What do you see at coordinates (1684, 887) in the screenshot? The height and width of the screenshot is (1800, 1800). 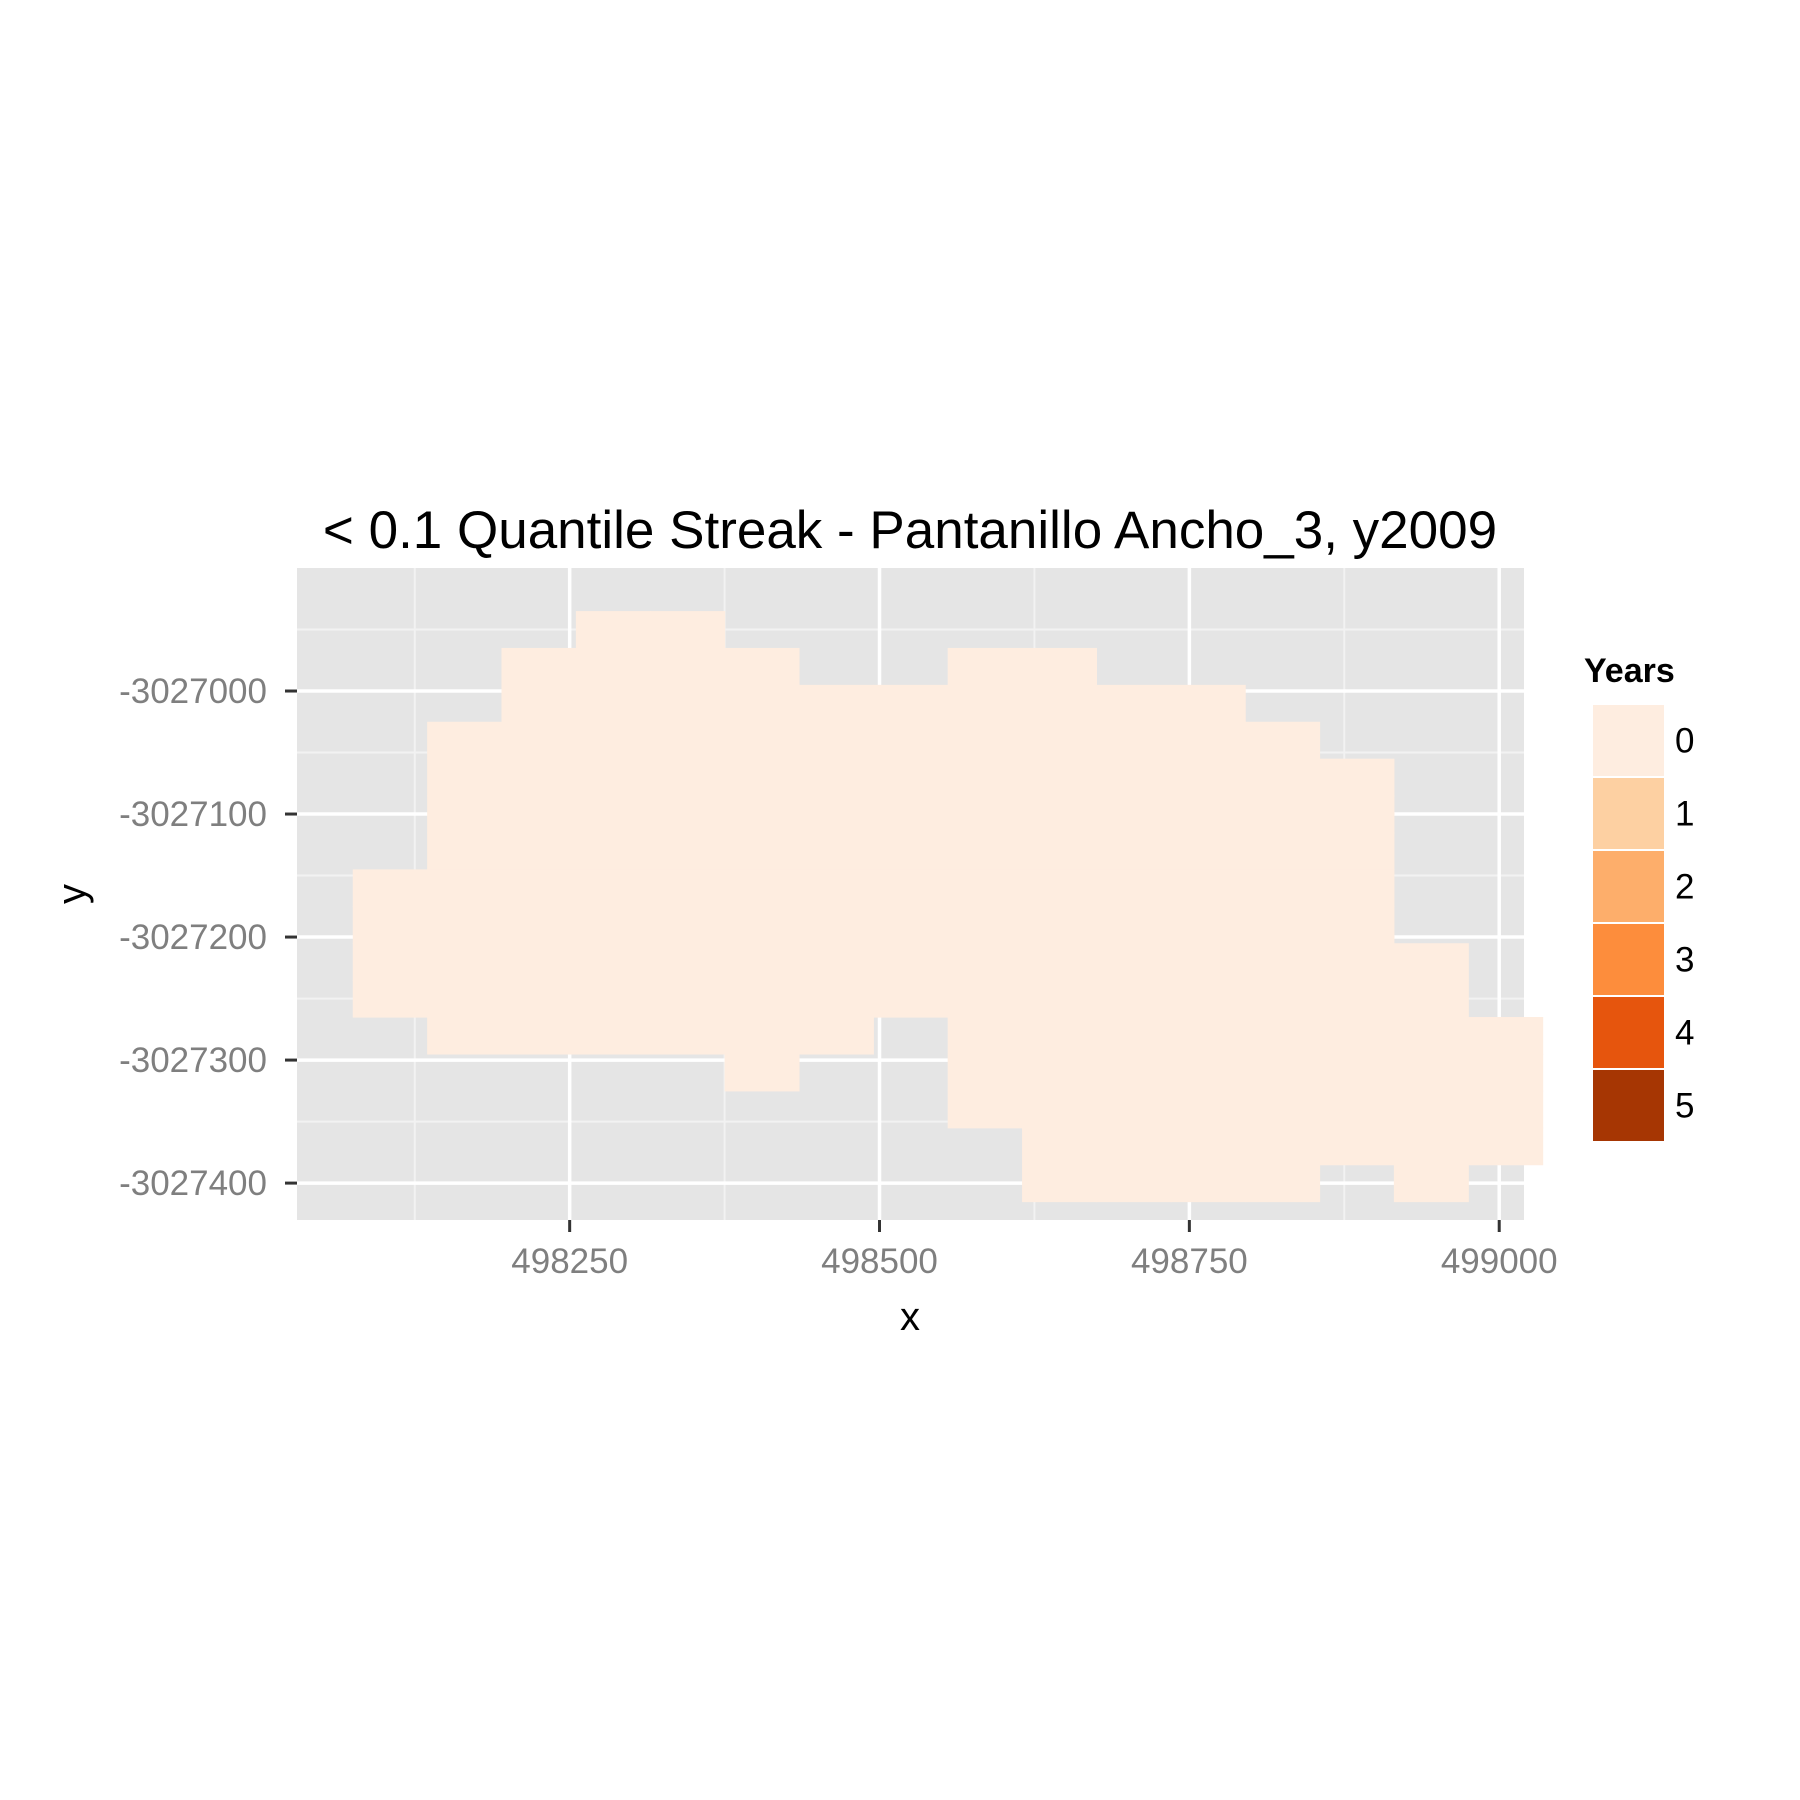 I see `legend-key-label: 2` at bounding box center [1684, 887].